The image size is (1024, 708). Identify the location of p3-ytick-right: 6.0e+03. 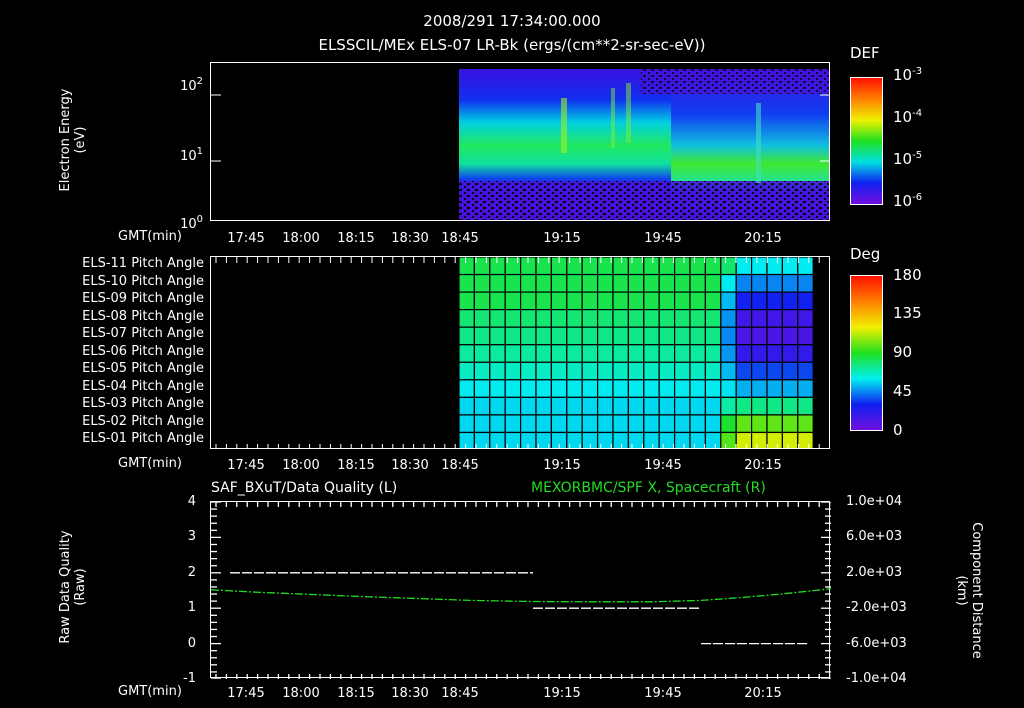
(874, 536).